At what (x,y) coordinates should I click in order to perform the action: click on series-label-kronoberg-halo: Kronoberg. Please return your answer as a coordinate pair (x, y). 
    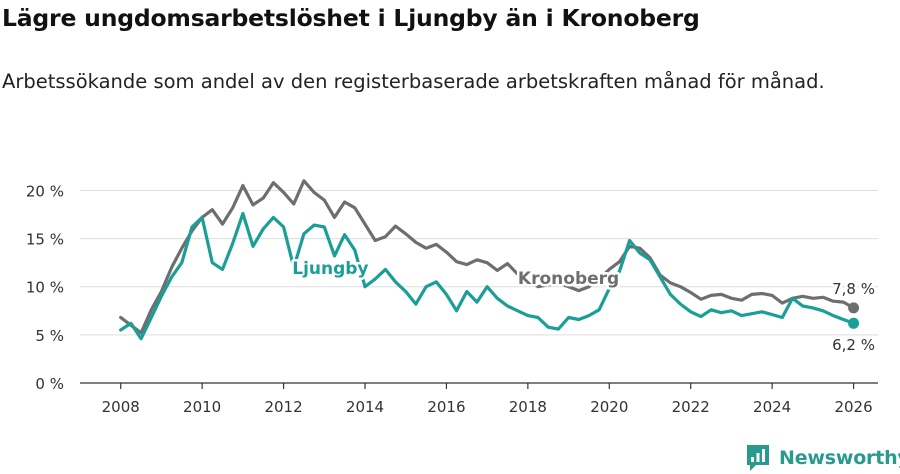
    Looking at the image, I should click on (568, 279).